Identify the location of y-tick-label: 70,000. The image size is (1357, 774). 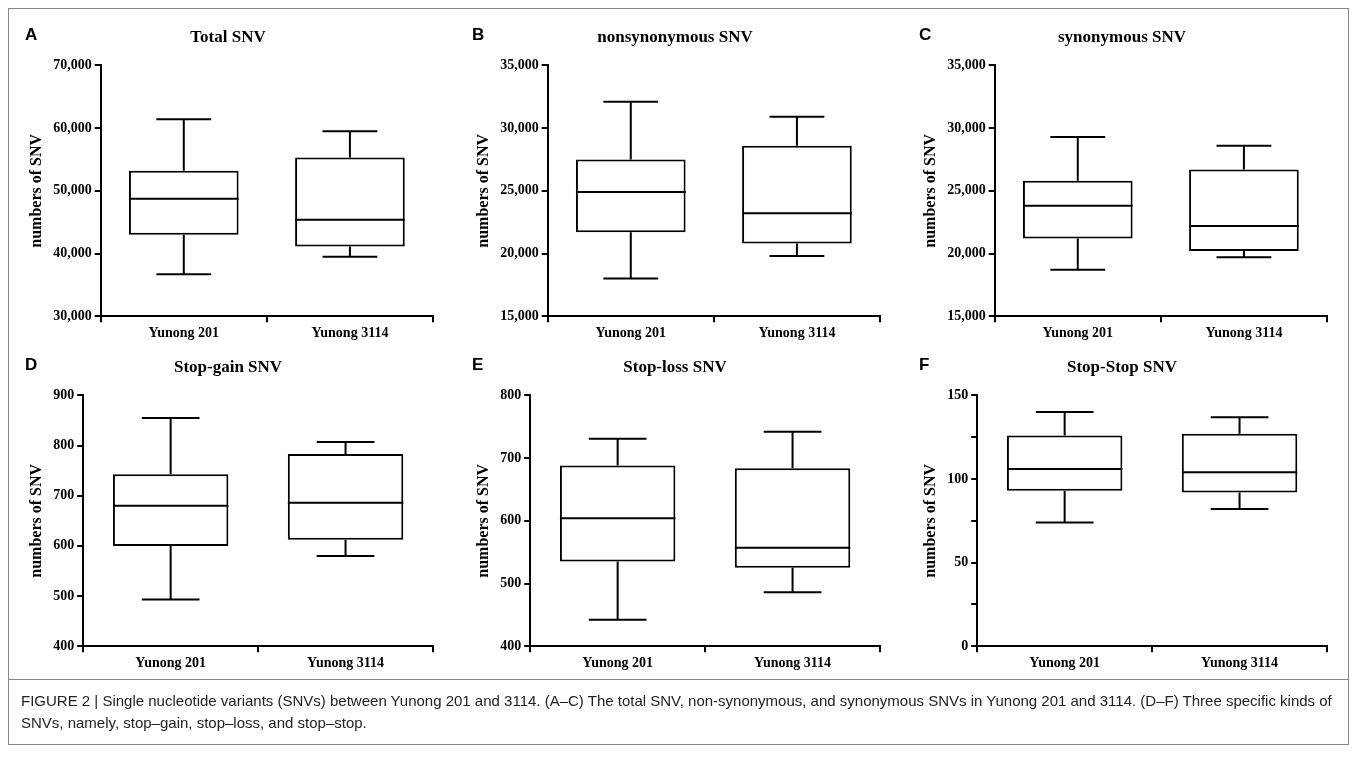
(72, 65).